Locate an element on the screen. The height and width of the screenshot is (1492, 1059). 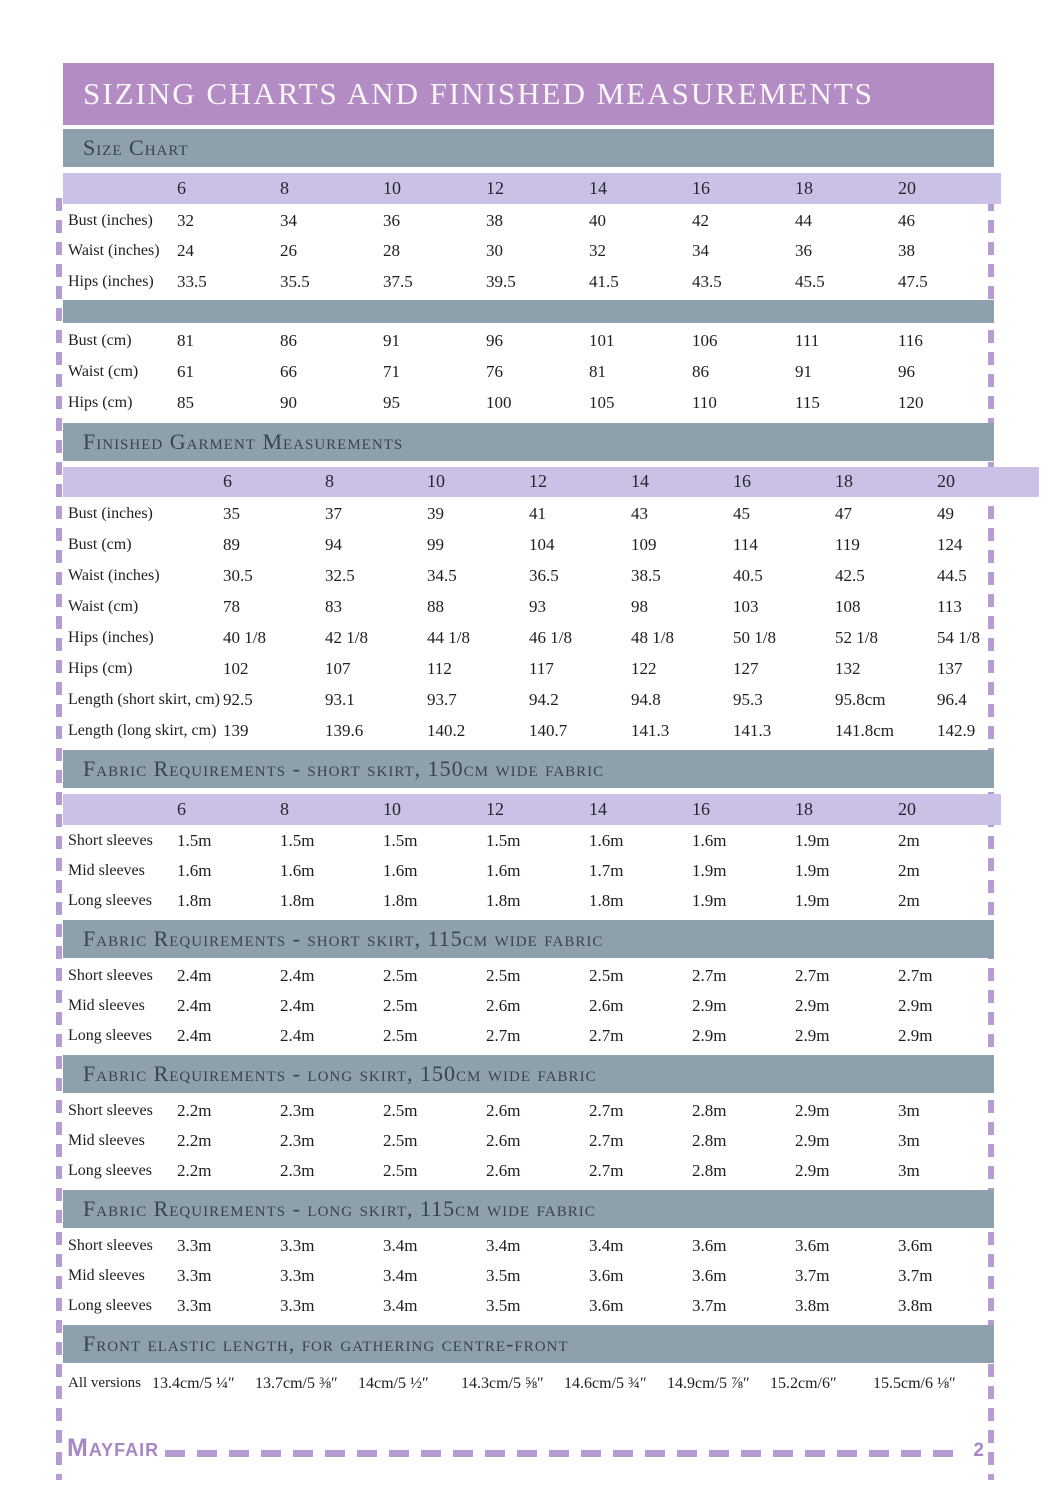
value-cell: 40.5 is located at coordinates (748, 575).